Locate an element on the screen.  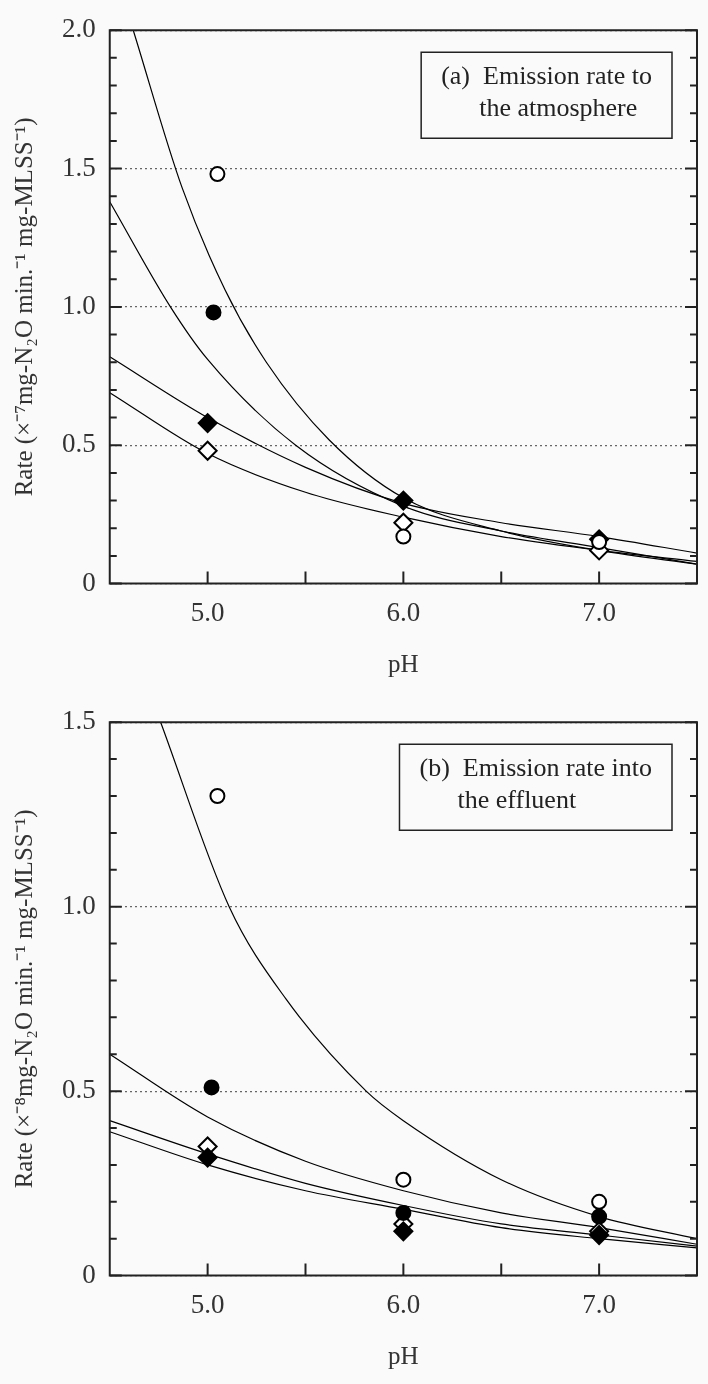
text: (a) Emission rate to the atmosphere is located at coordinates (547, 92).